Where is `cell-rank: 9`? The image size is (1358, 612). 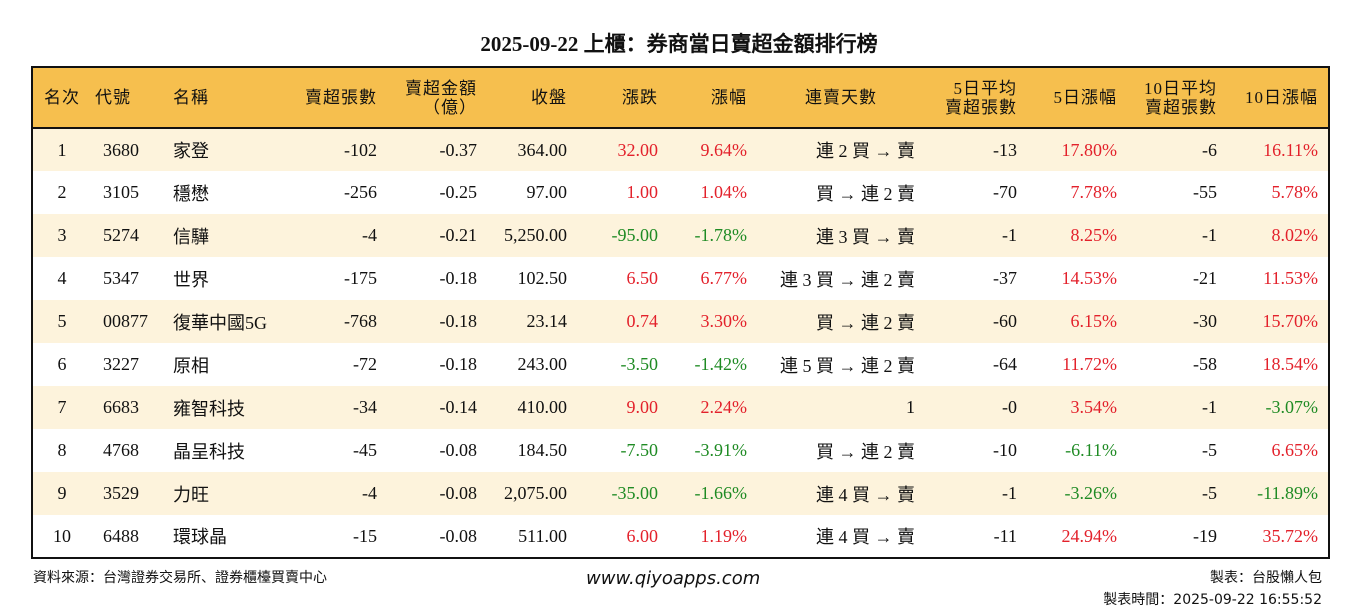 cell-rank: 9 is located at coordinates (62, 493).